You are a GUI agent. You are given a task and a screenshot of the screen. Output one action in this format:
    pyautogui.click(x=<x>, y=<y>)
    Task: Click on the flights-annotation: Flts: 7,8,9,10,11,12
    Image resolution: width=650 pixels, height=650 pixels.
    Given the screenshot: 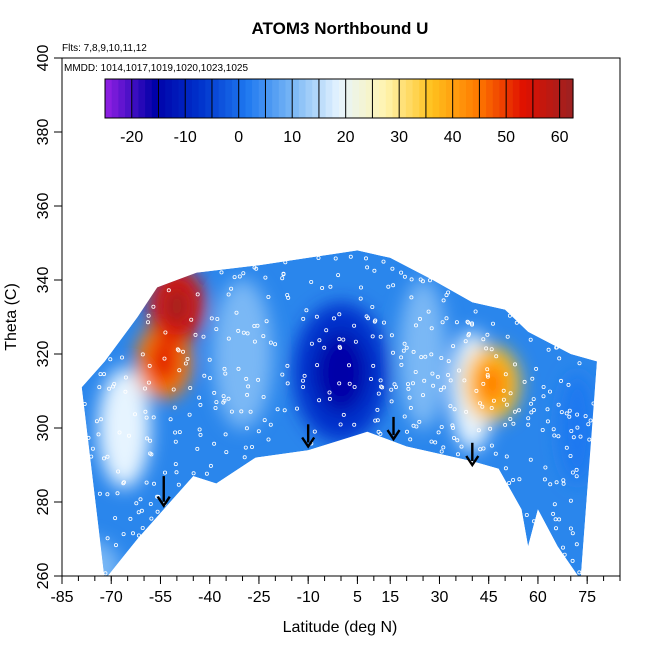 What is the action you would take?
    pyautogui.click(x=104, y=48)
    